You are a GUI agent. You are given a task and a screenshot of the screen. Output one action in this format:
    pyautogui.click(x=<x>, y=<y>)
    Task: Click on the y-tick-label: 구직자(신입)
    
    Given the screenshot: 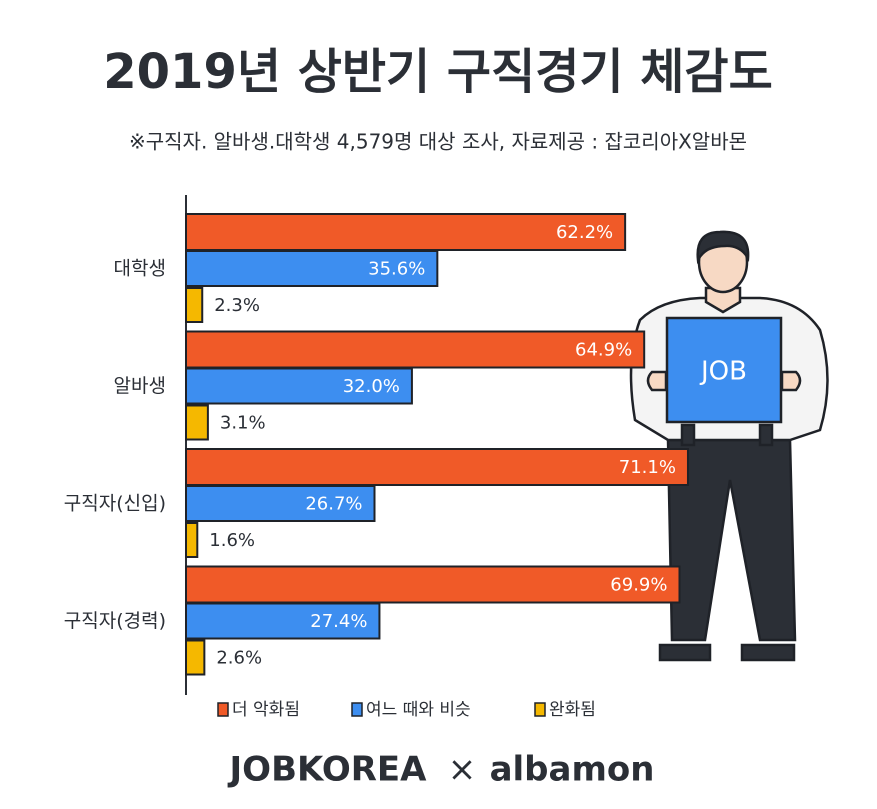 What is the action you would take?
    pyautogui.click(x=115, y=504)
    